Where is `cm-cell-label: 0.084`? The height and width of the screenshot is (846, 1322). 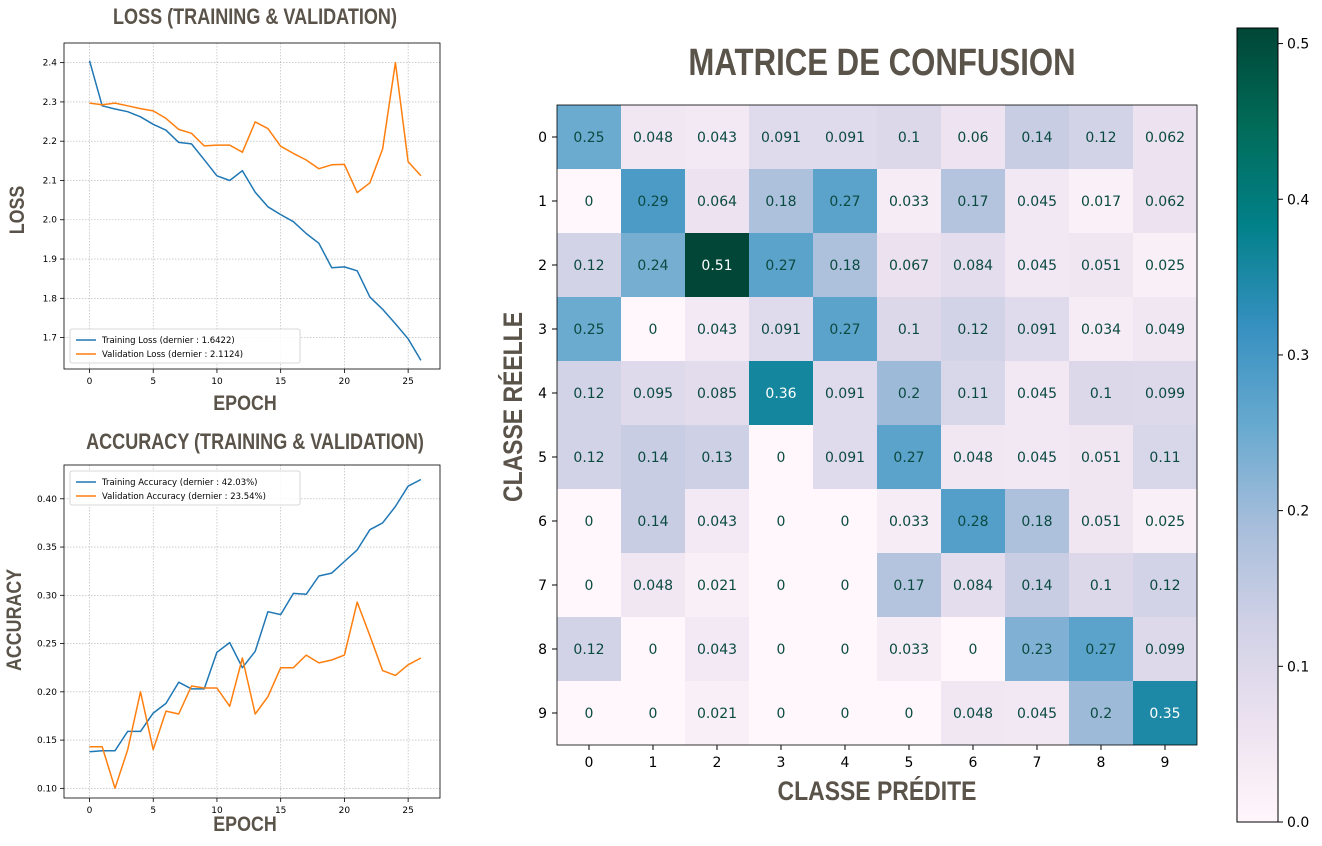
cm-cell-label: 0.084 is located at coordinates (973, 266).